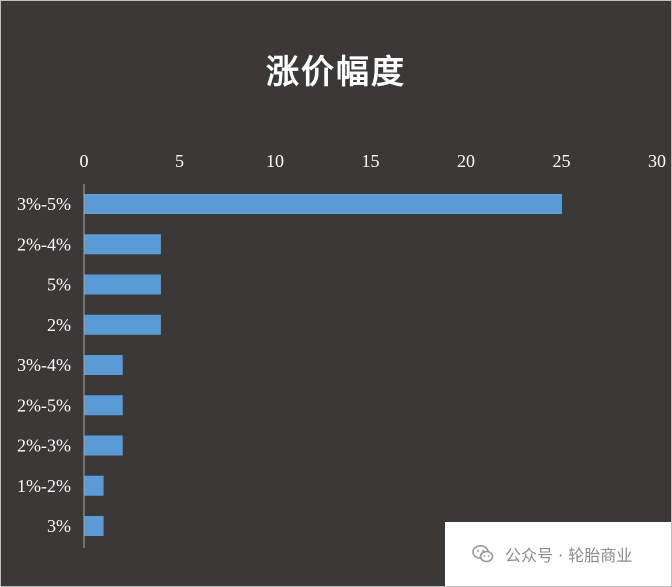 Image resolution: width=672 pixels, height=587 pixels. I want to click on x-tick-label: 25, so click(562, 161).